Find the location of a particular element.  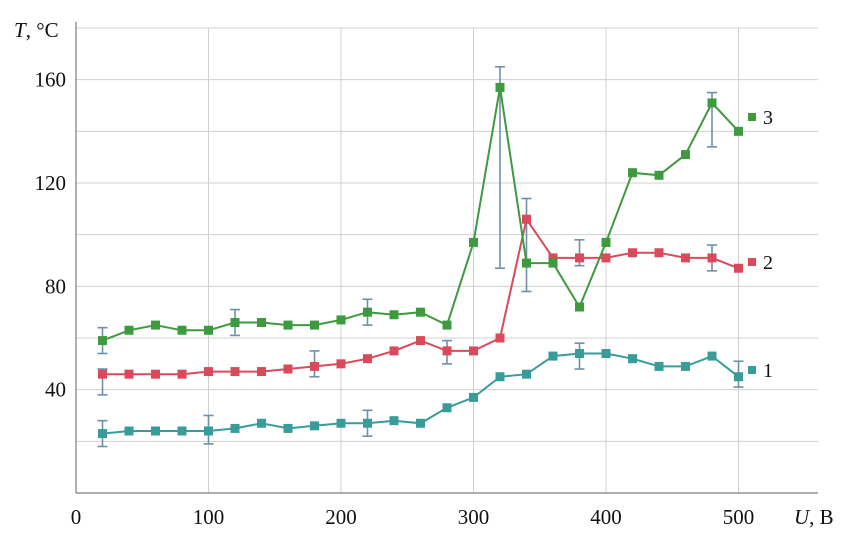

x-axis-unit: , В is located at coordinates (821, 517).